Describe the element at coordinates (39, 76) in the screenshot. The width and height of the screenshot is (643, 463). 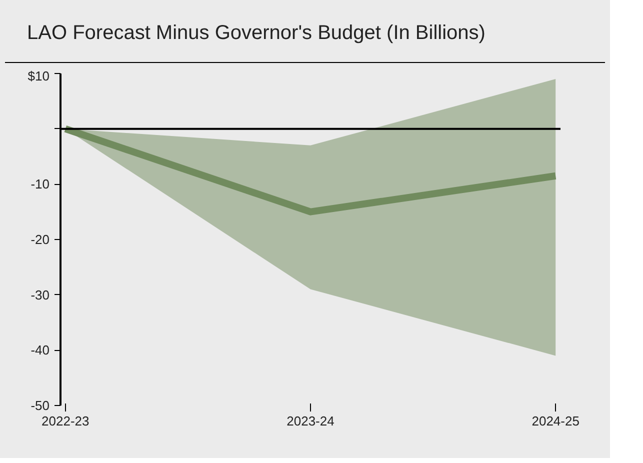
I see `y-tick-label: $10` at that location.